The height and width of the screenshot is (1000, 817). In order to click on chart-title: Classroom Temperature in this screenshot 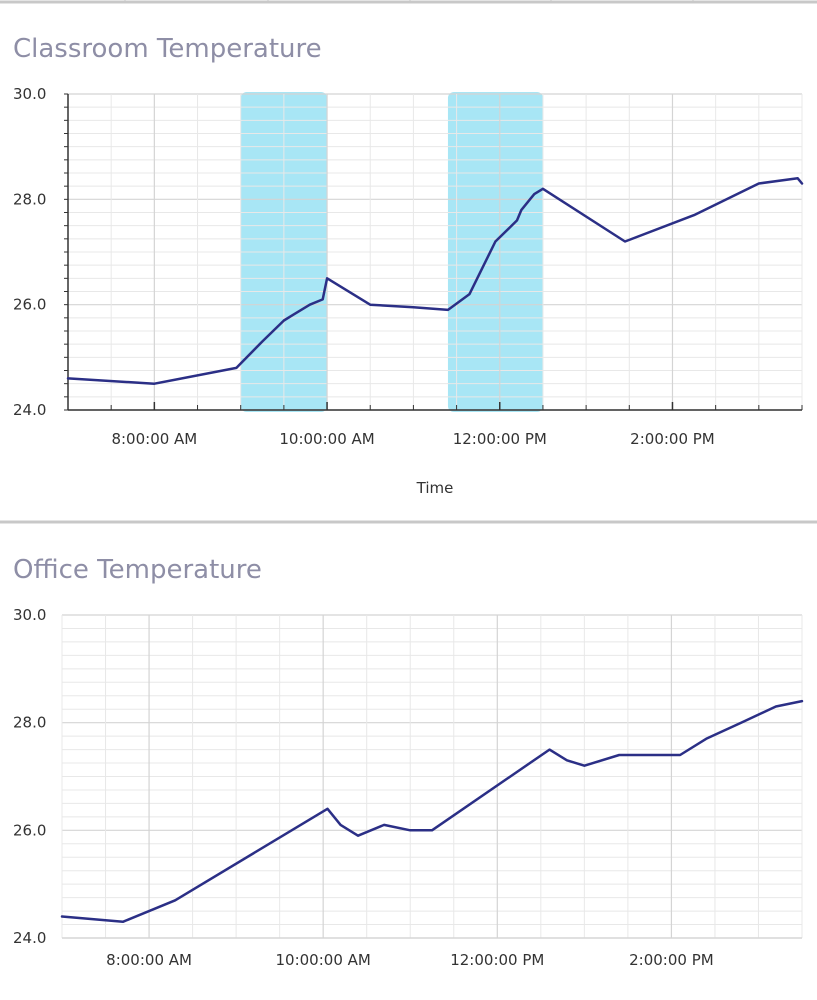, I will do `click(167, 49)`.